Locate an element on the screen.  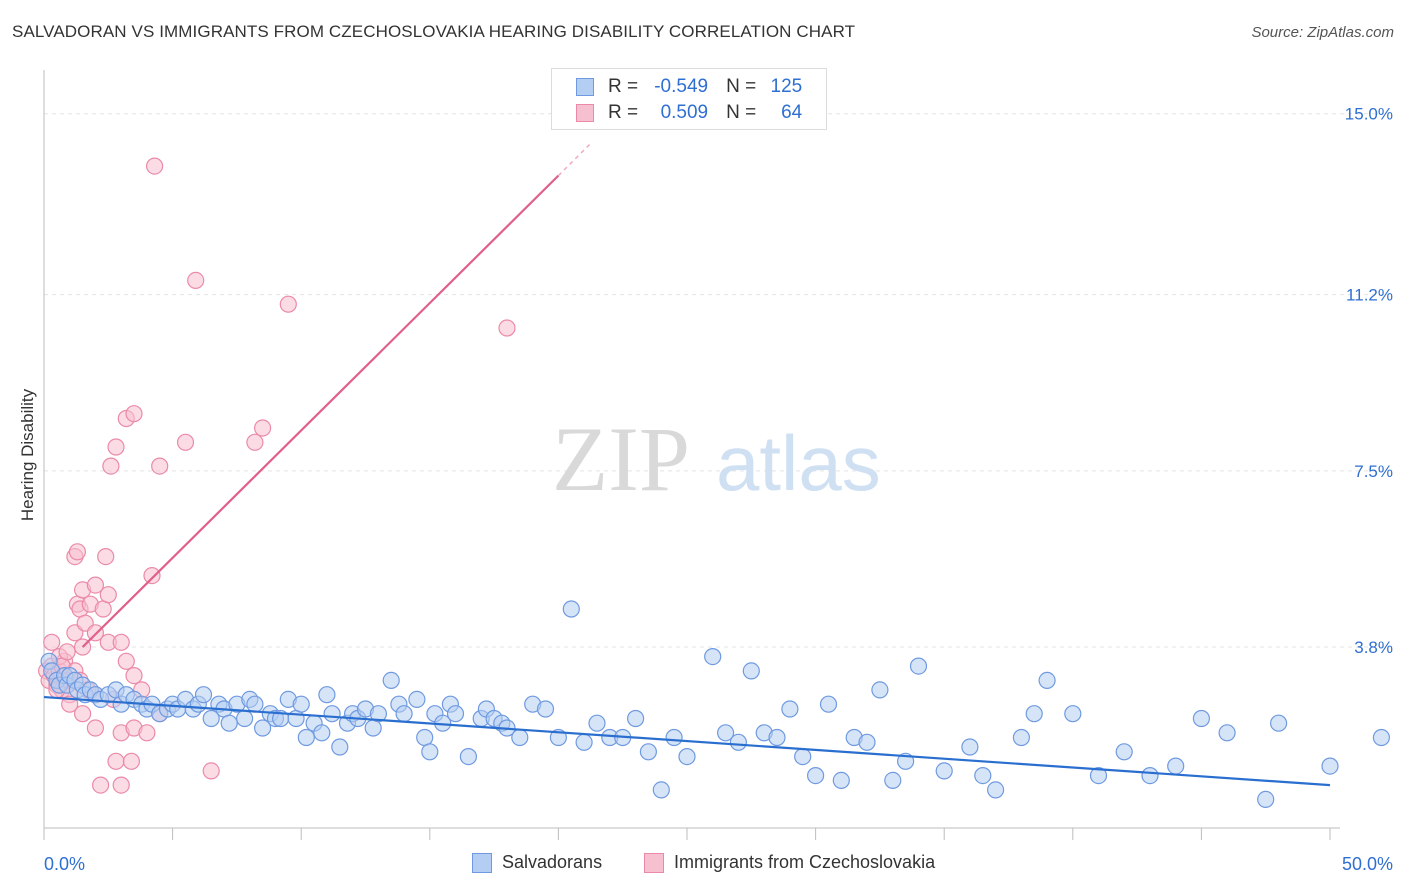
y-tick-label: 3.8% is located at coordinates (1373, 647).